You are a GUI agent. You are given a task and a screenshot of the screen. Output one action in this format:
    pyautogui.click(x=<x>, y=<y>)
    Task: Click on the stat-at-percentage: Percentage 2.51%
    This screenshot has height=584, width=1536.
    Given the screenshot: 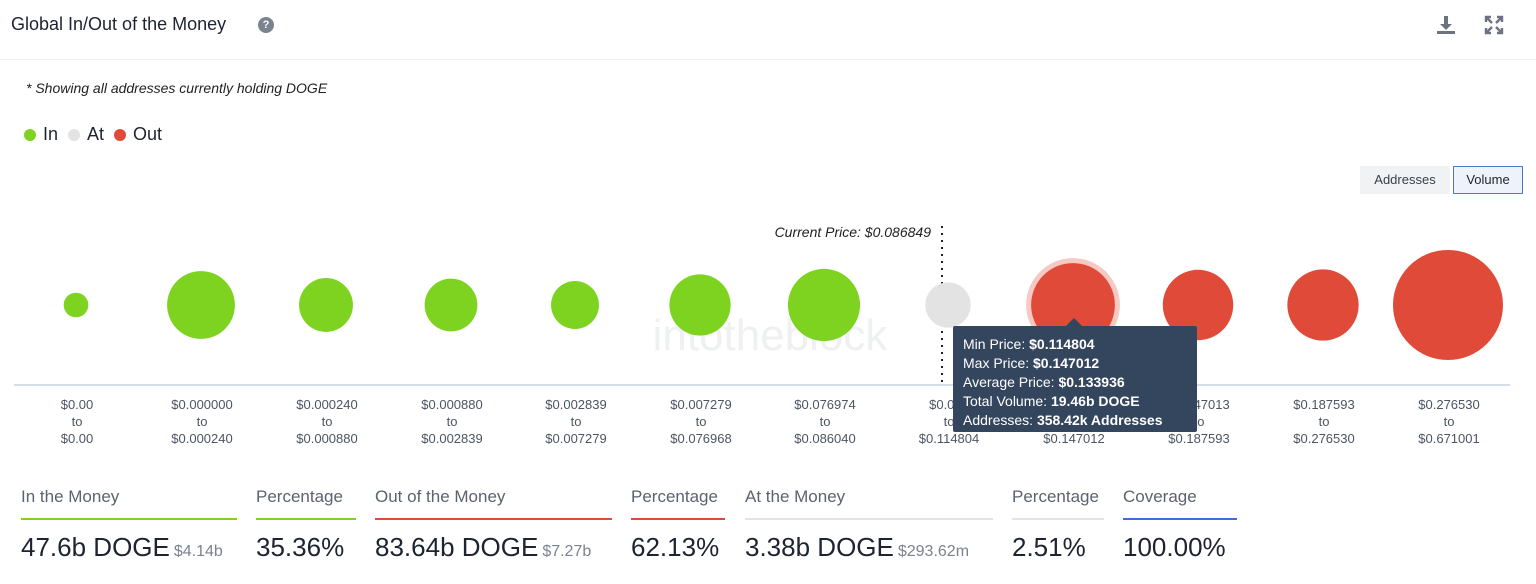 What is the action you would take?
    pyautogui.click(x=1058, y=525)
    